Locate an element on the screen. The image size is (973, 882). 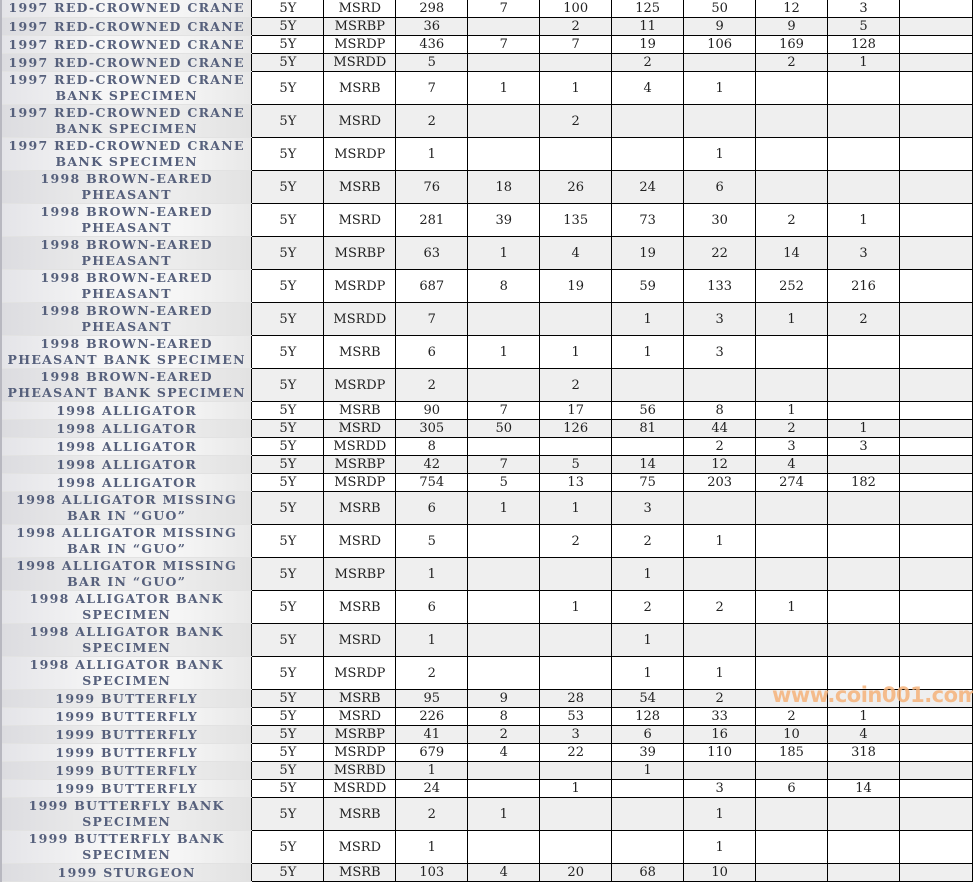
grade-col-5-cell: 6 is located at coordinates (792, 788).